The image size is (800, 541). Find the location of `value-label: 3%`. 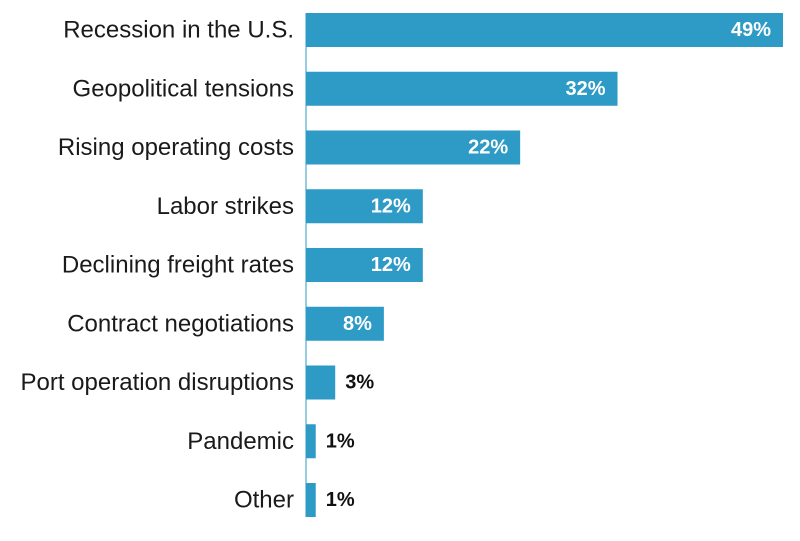

value-label: 3% is located at coordinates (359, 383).